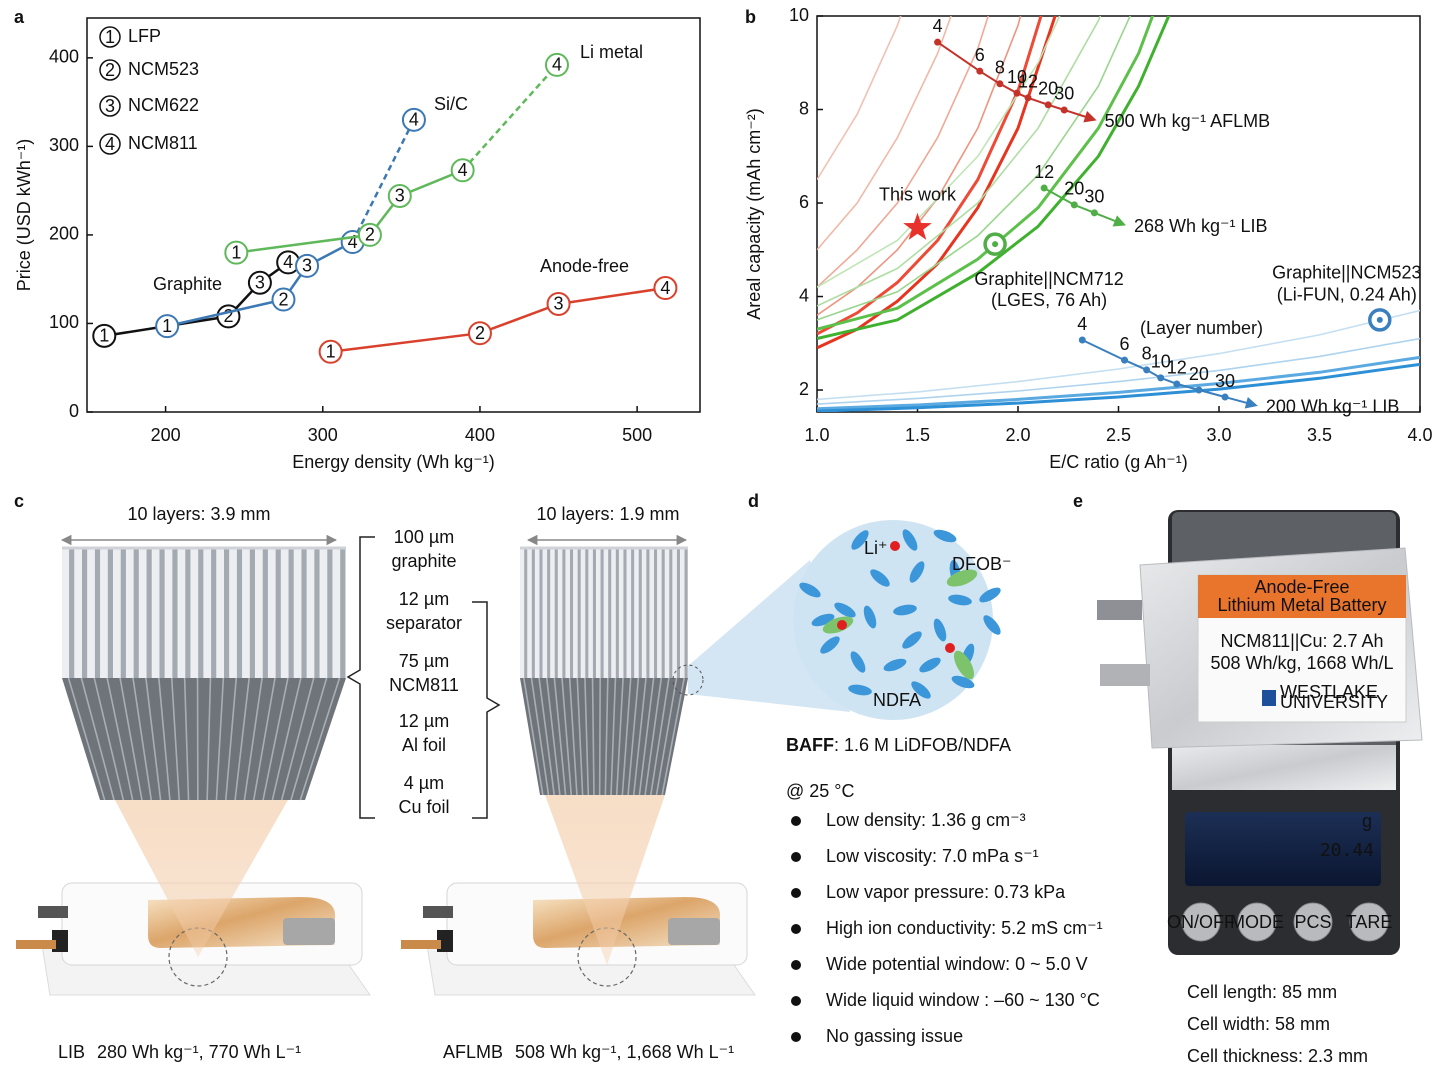  What do you see at coordinates (938, 26) in the screenshot?
I see `track-point-label: 4` at bounding box center [938, 26].